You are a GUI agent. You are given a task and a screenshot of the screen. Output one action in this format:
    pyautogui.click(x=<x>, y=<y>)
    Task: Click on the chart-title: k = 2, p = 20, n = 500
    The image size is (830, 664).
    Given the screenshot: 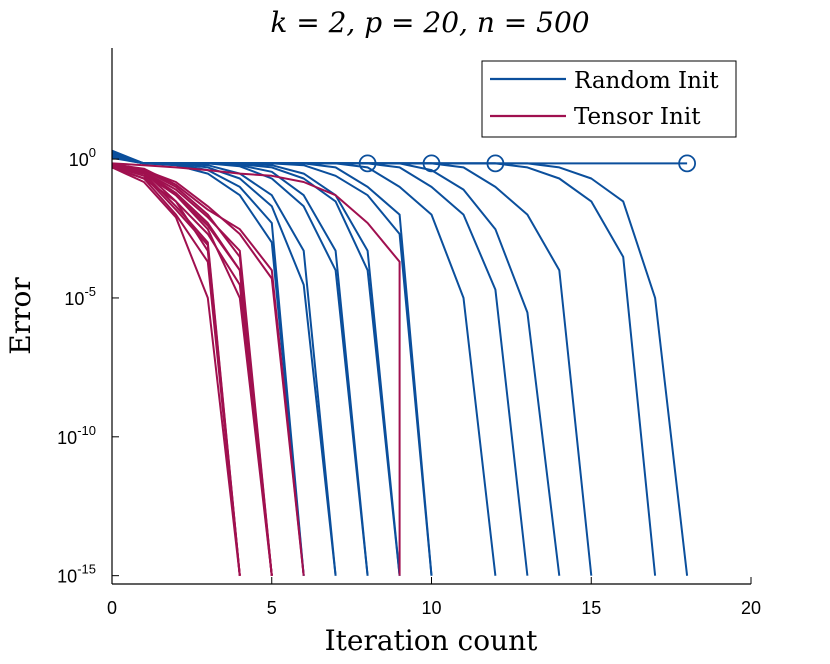 What is the action you would take?
    pyautogui.click(x=429, y=22)
    